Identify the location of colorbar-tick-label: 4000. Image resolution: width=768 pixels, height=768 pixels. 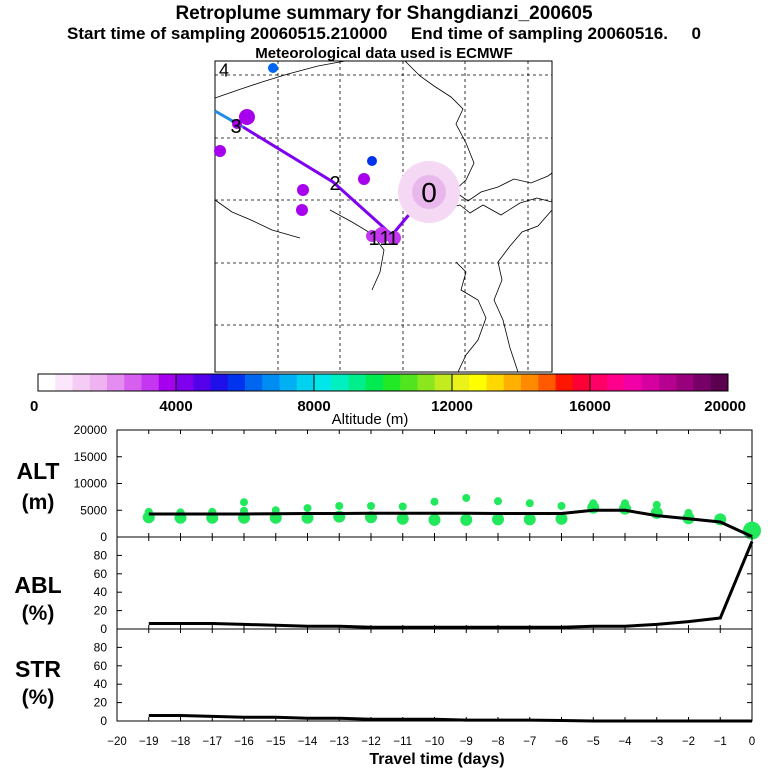
(175, 406).